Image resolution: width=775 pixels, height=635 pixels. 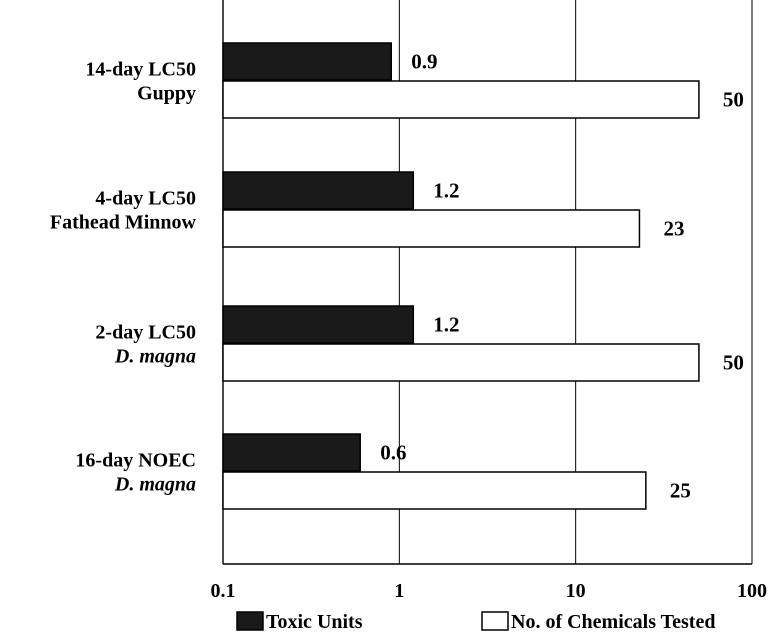 What do you see at coordinates (399, 591) in the screenshot?
I see `x-tick-label: 1` at bounding box center [399, 591].